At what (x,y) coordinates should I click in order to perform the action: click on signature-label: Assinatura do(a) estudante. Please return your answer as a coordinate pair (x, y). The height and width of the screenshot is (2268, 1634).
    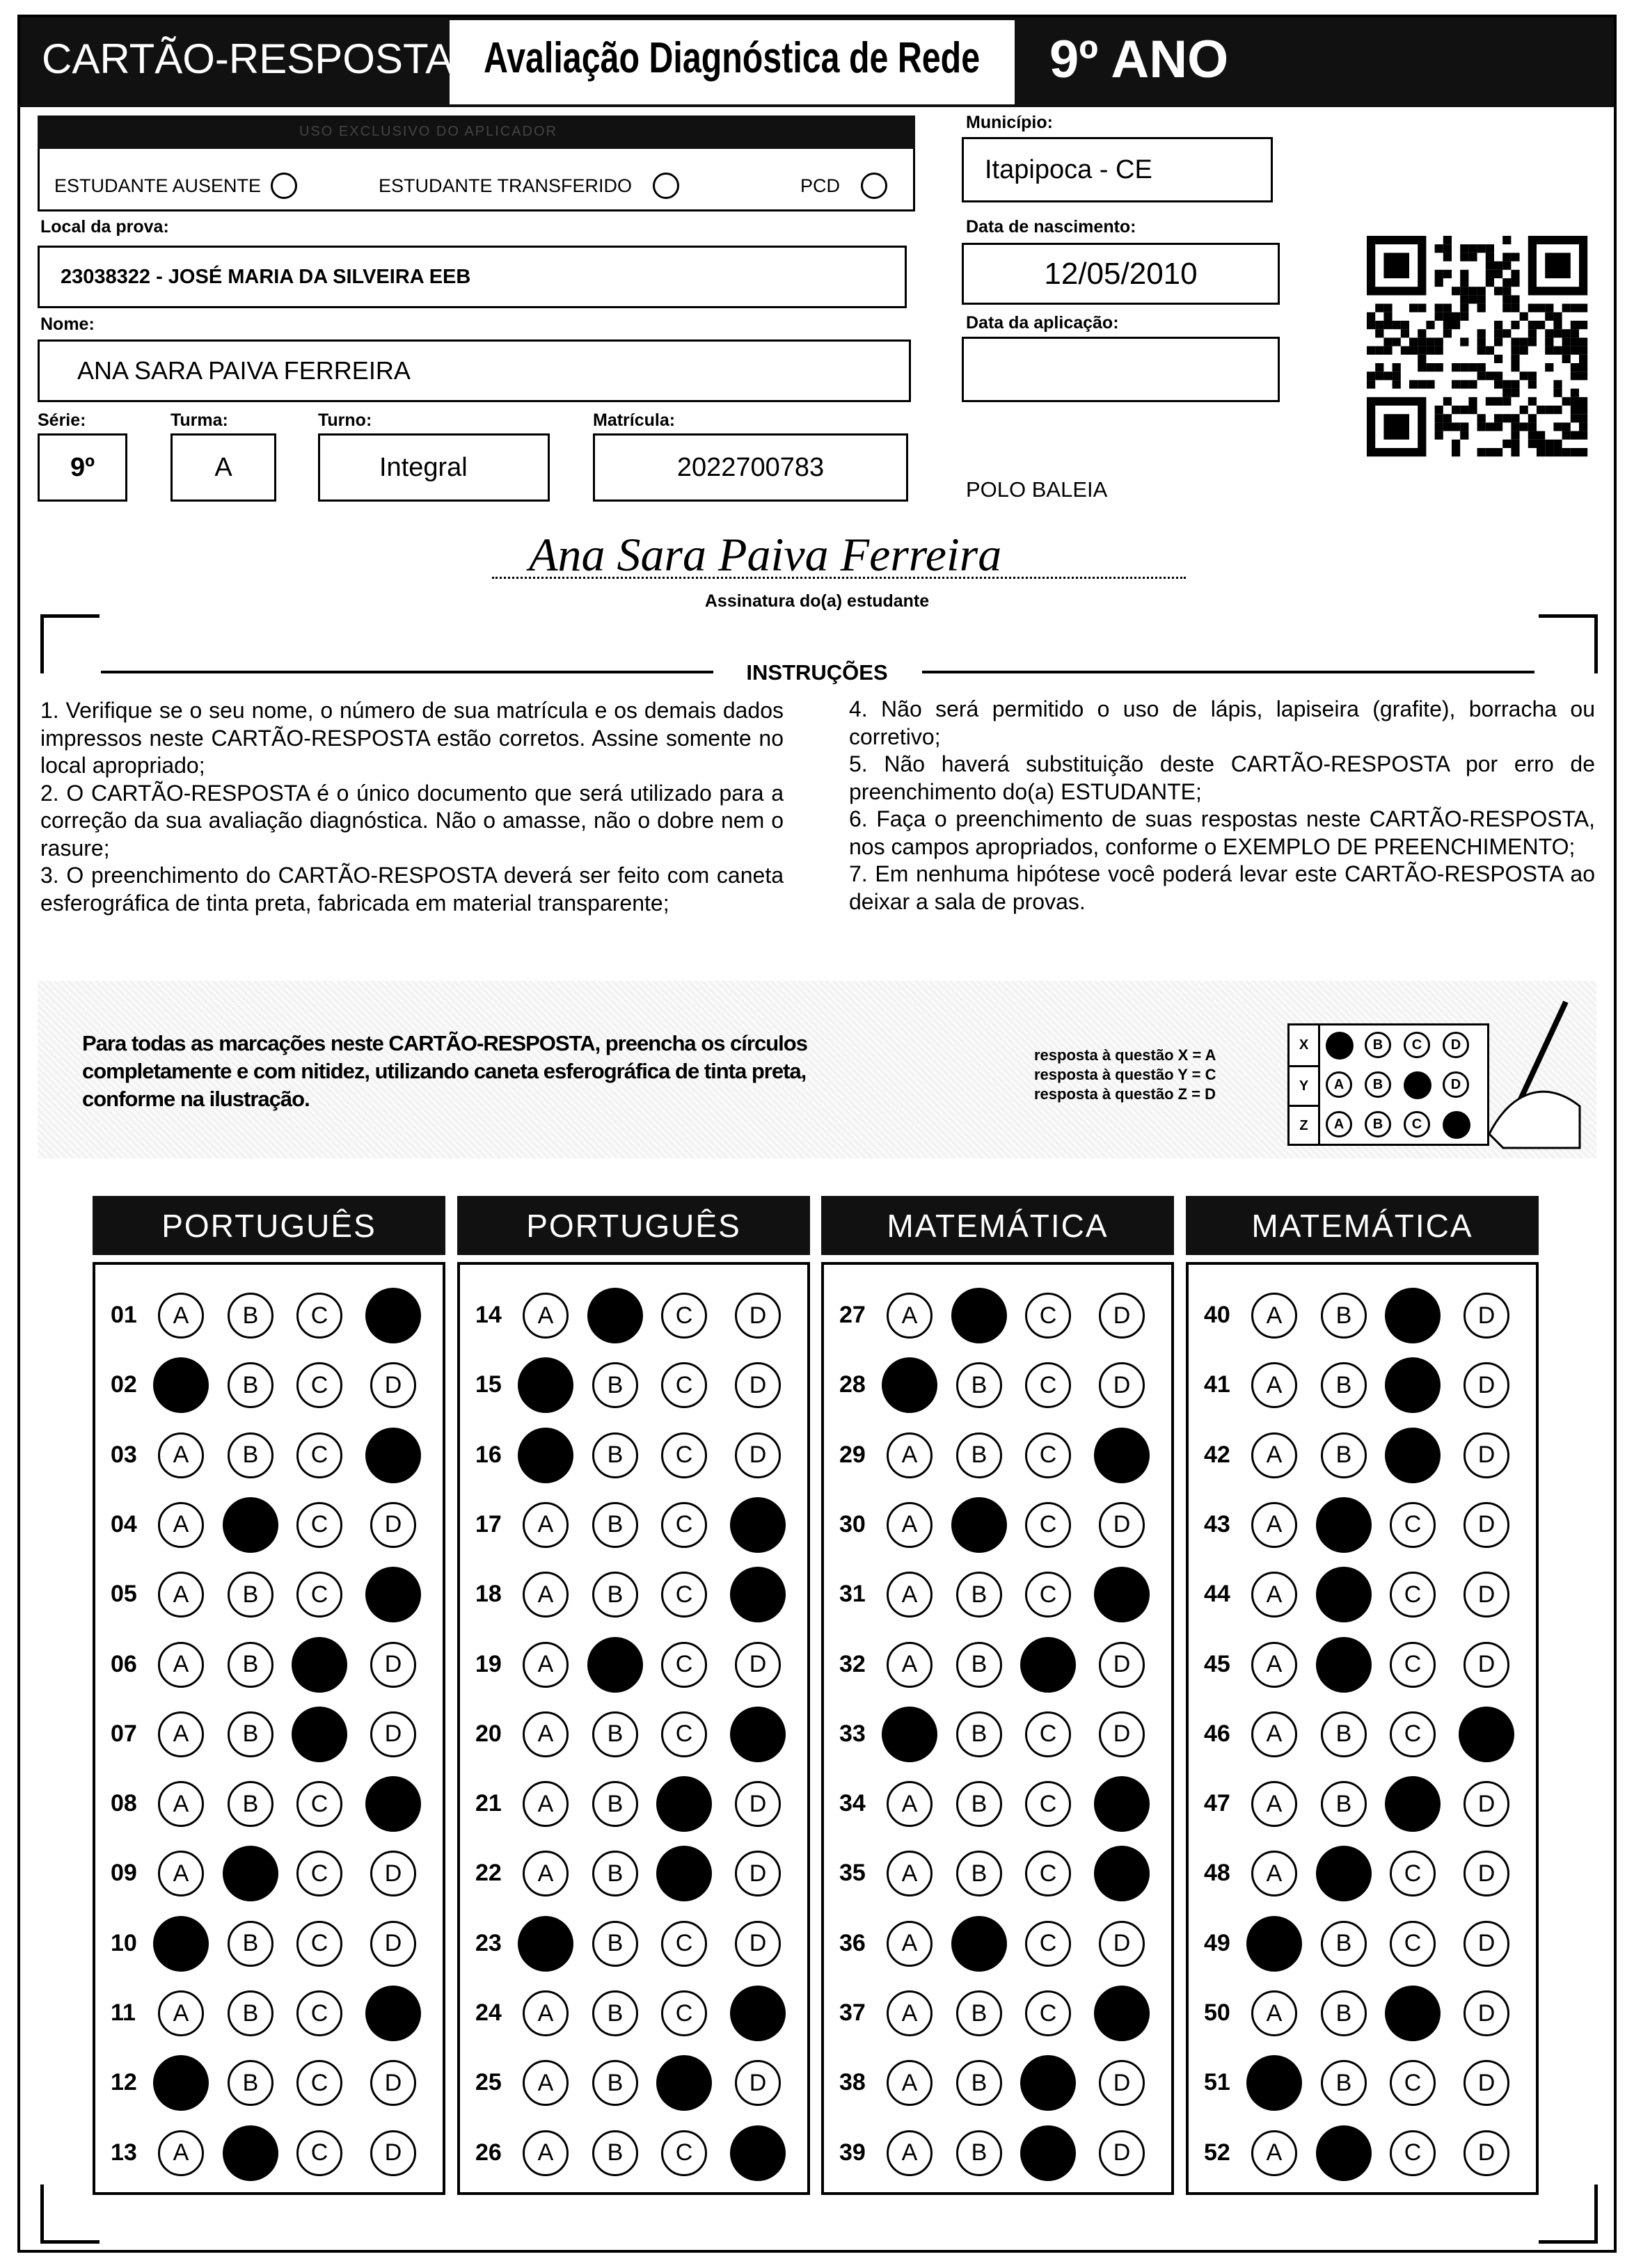
    Looking at the image, I should click on (817, 601).